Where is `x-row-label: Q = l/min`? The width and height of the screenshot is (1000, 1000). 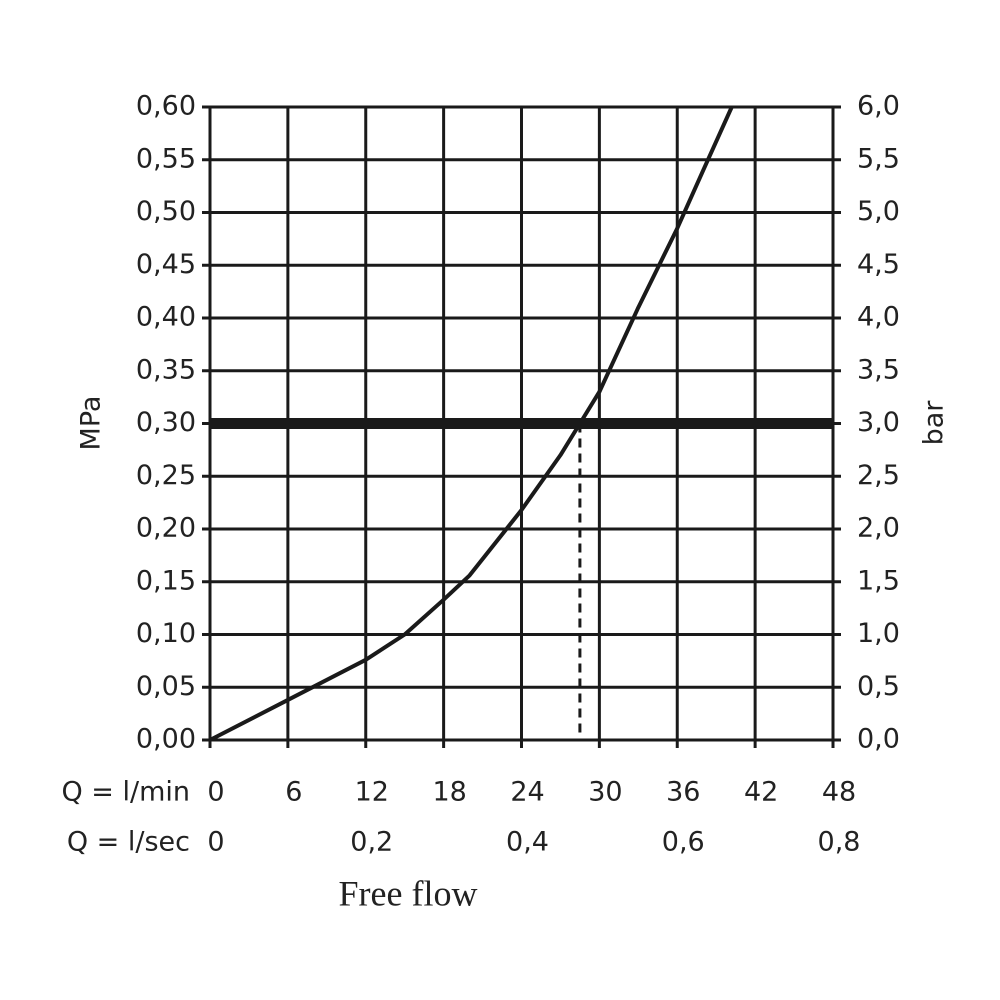
x-row-label: Q = l/min is located at coordinates (125, 792).